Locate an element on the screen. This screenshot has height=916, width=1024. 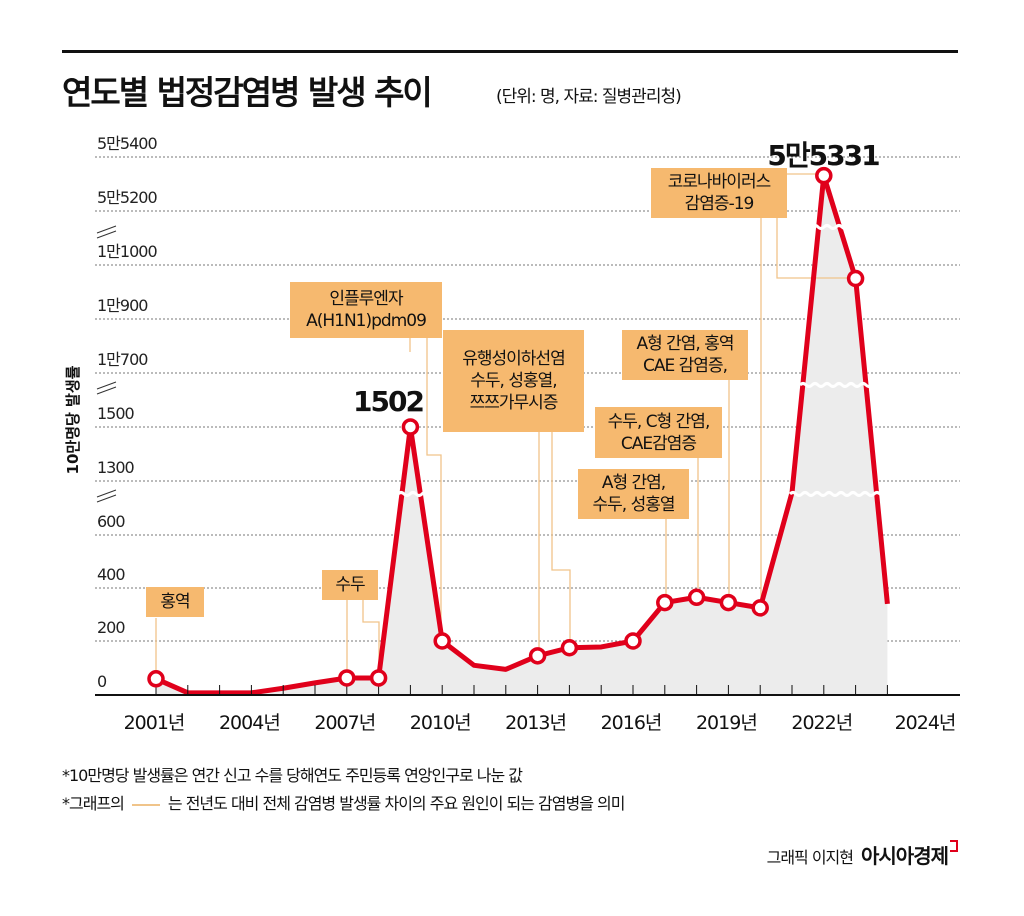
annotation-line: 유행성이하선염 is located at coordinates (513, 359).